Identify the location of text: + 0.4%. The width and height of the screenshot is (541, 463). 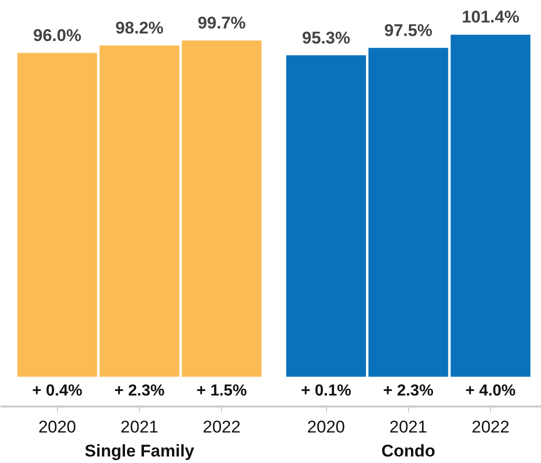
(57, 391).